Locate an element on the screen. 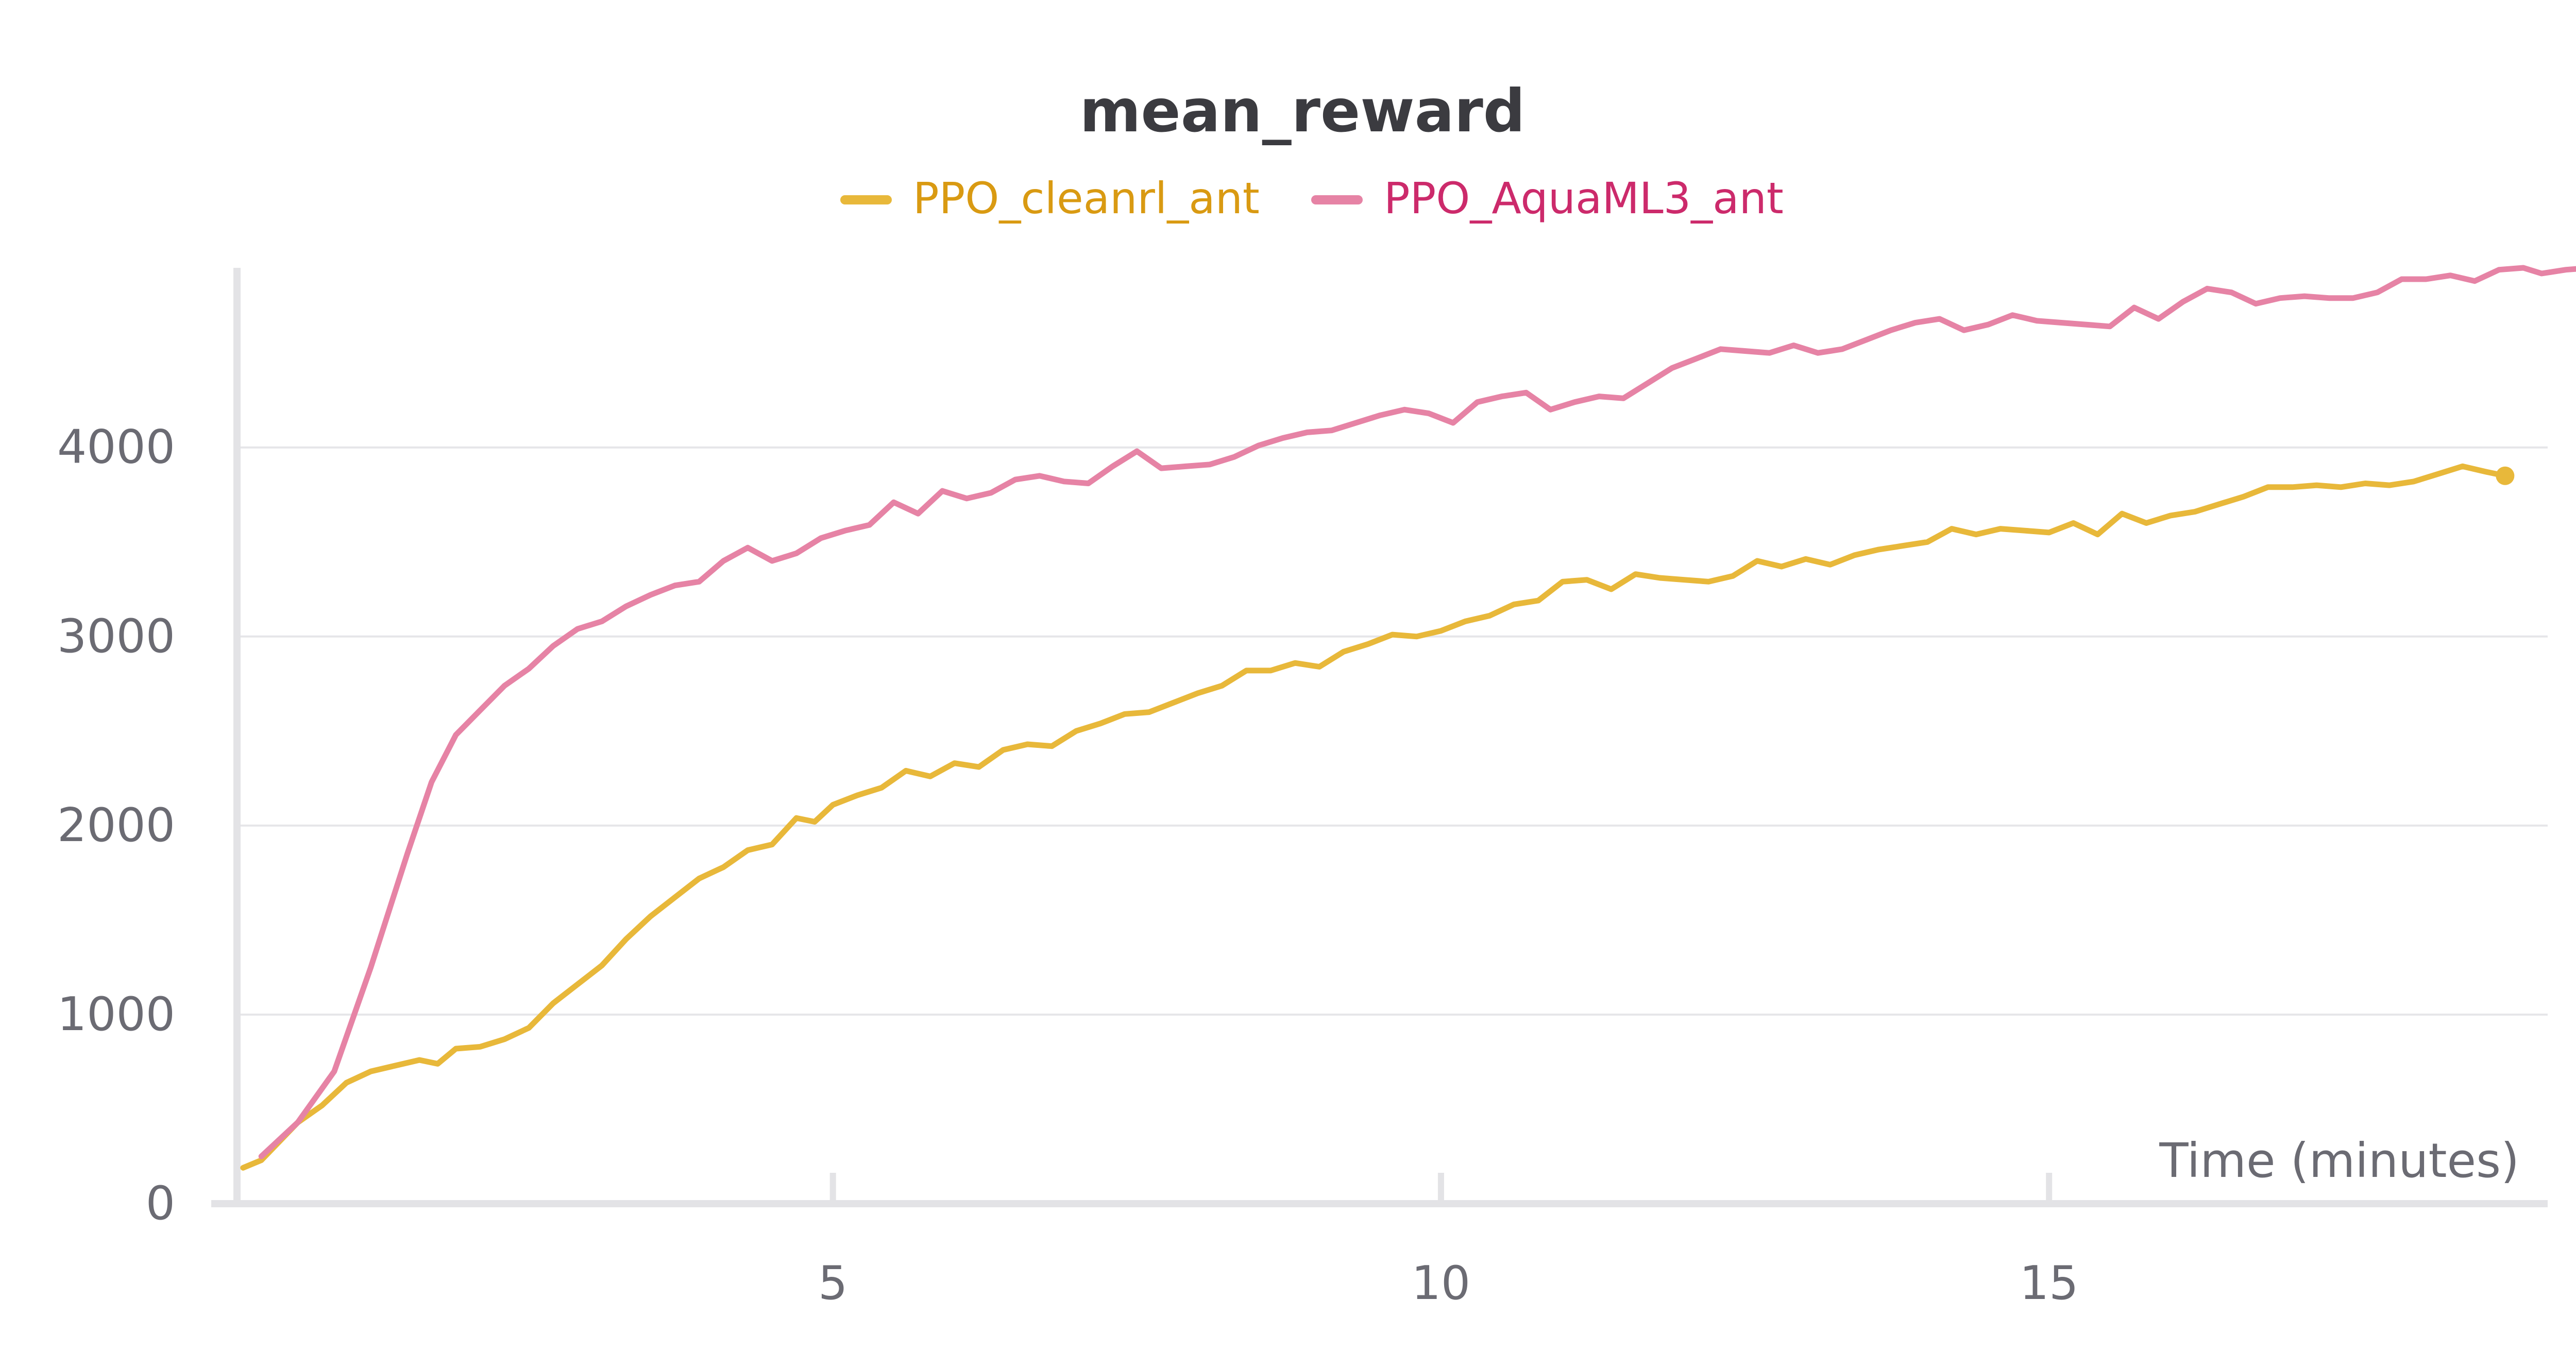  y-tick-label-4: 4000 is located at coordinates (116, 447).